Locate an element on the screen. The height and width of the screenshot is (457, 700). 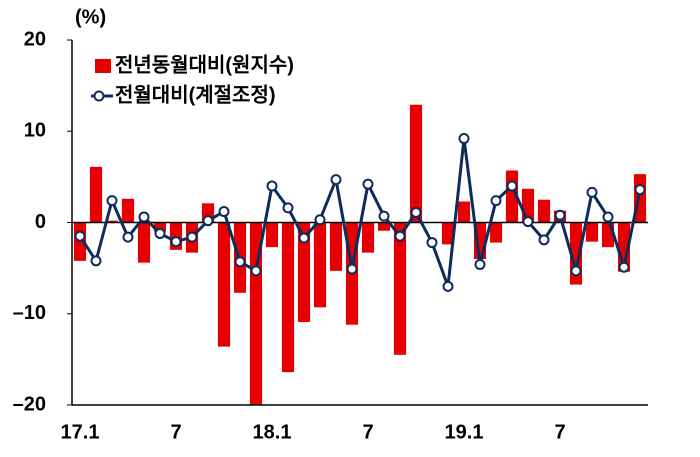
legend-label: 전년동월대비(원지수) is located at coordinates (204, 64).